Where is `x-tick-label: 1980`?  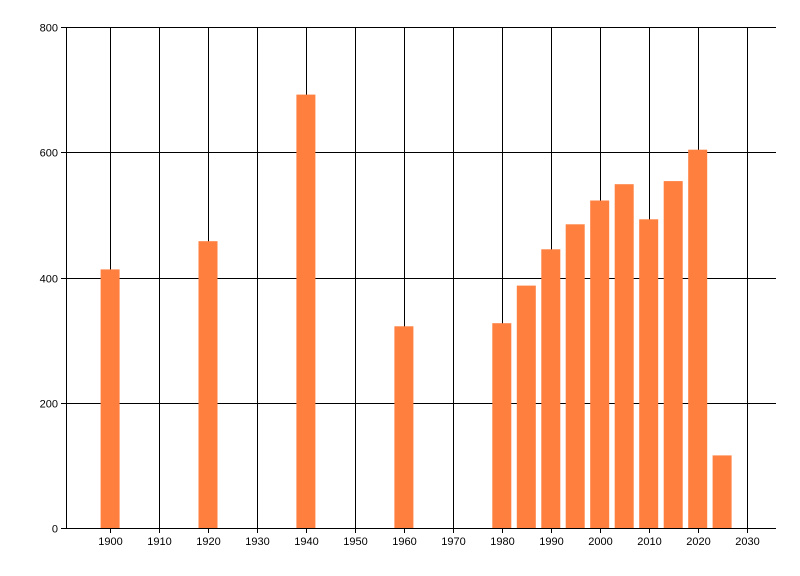
x-tick-label: 1980 is located at coordinates (502, 542).